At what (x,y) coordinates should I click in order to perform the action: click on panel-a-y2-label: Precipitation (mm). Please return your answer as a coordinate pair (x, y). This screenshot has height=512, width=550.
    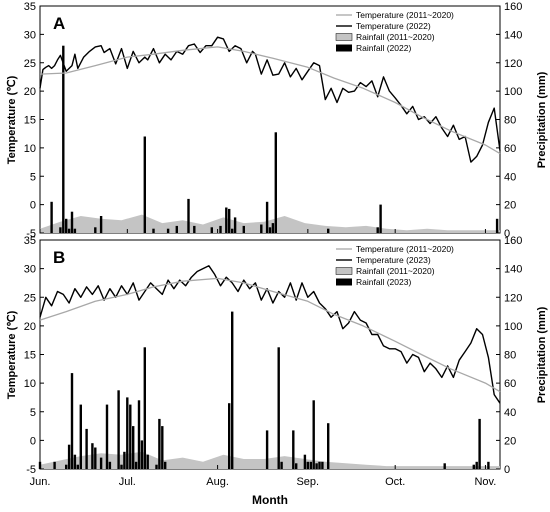
    Looking at the image, I should click on (542, 119).